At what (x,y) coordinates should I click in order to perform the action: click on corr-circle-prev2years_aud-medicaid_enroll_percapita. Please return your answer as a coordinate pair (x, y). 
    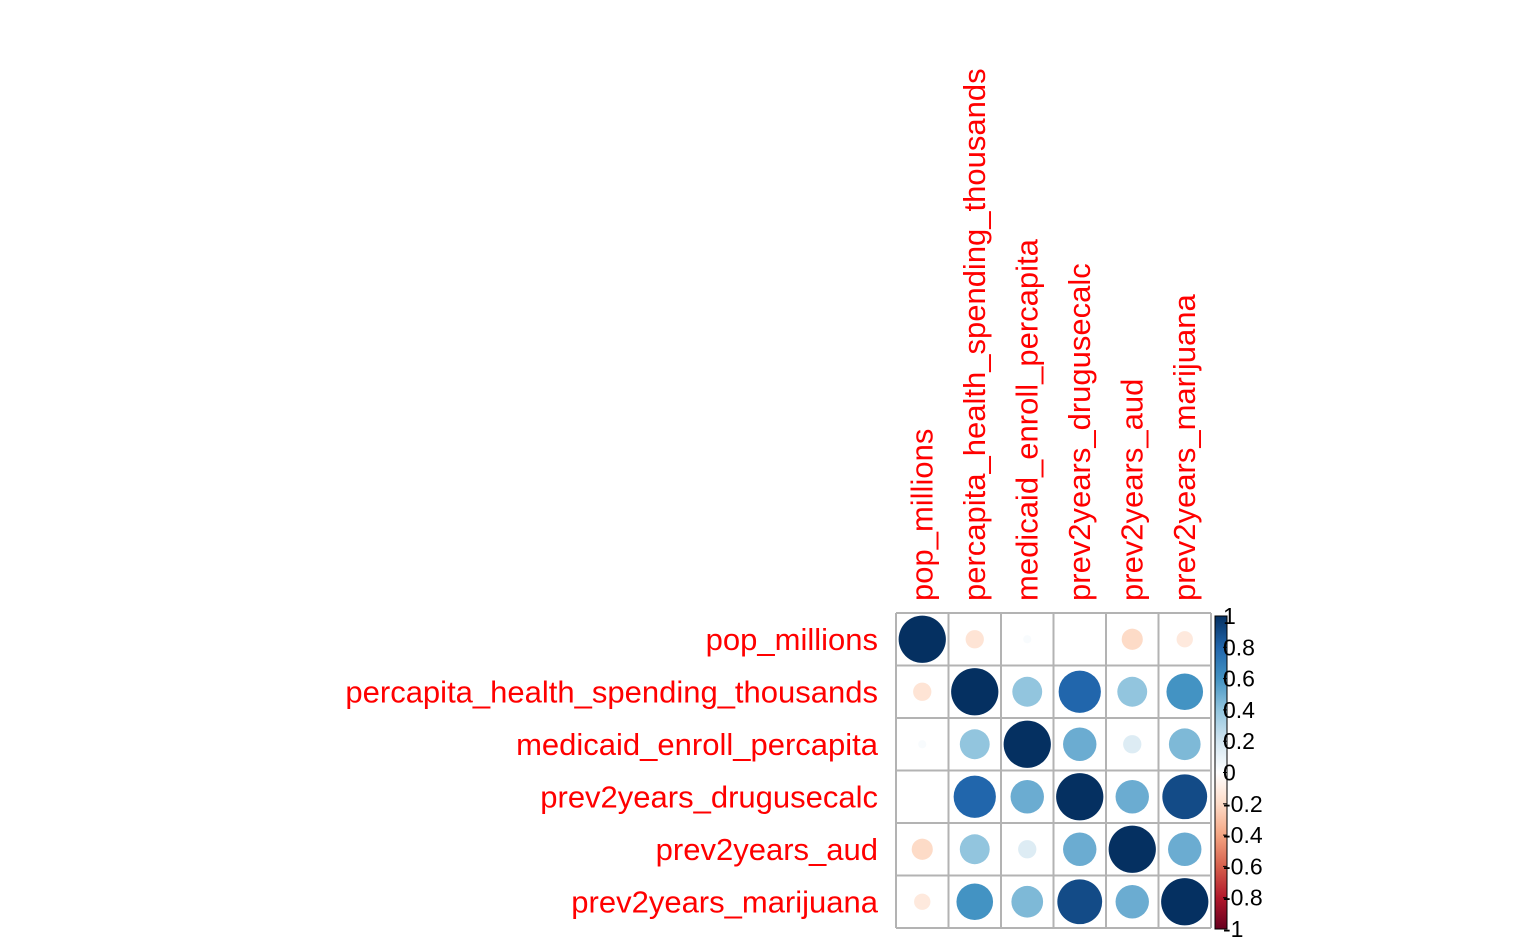
    Looking at the image, I should click on (1027, 849).